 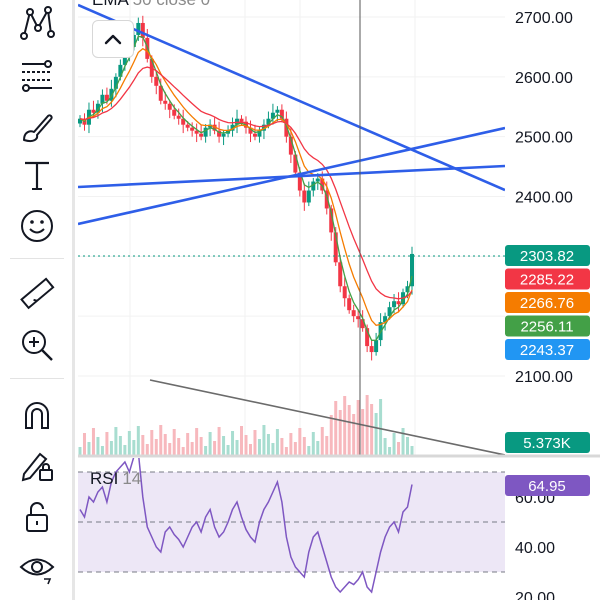 What do you see at coordinates (544, 18) in the screenshot?
I see `price-tick-label: 2700.00` at bounding box center [544, 18].